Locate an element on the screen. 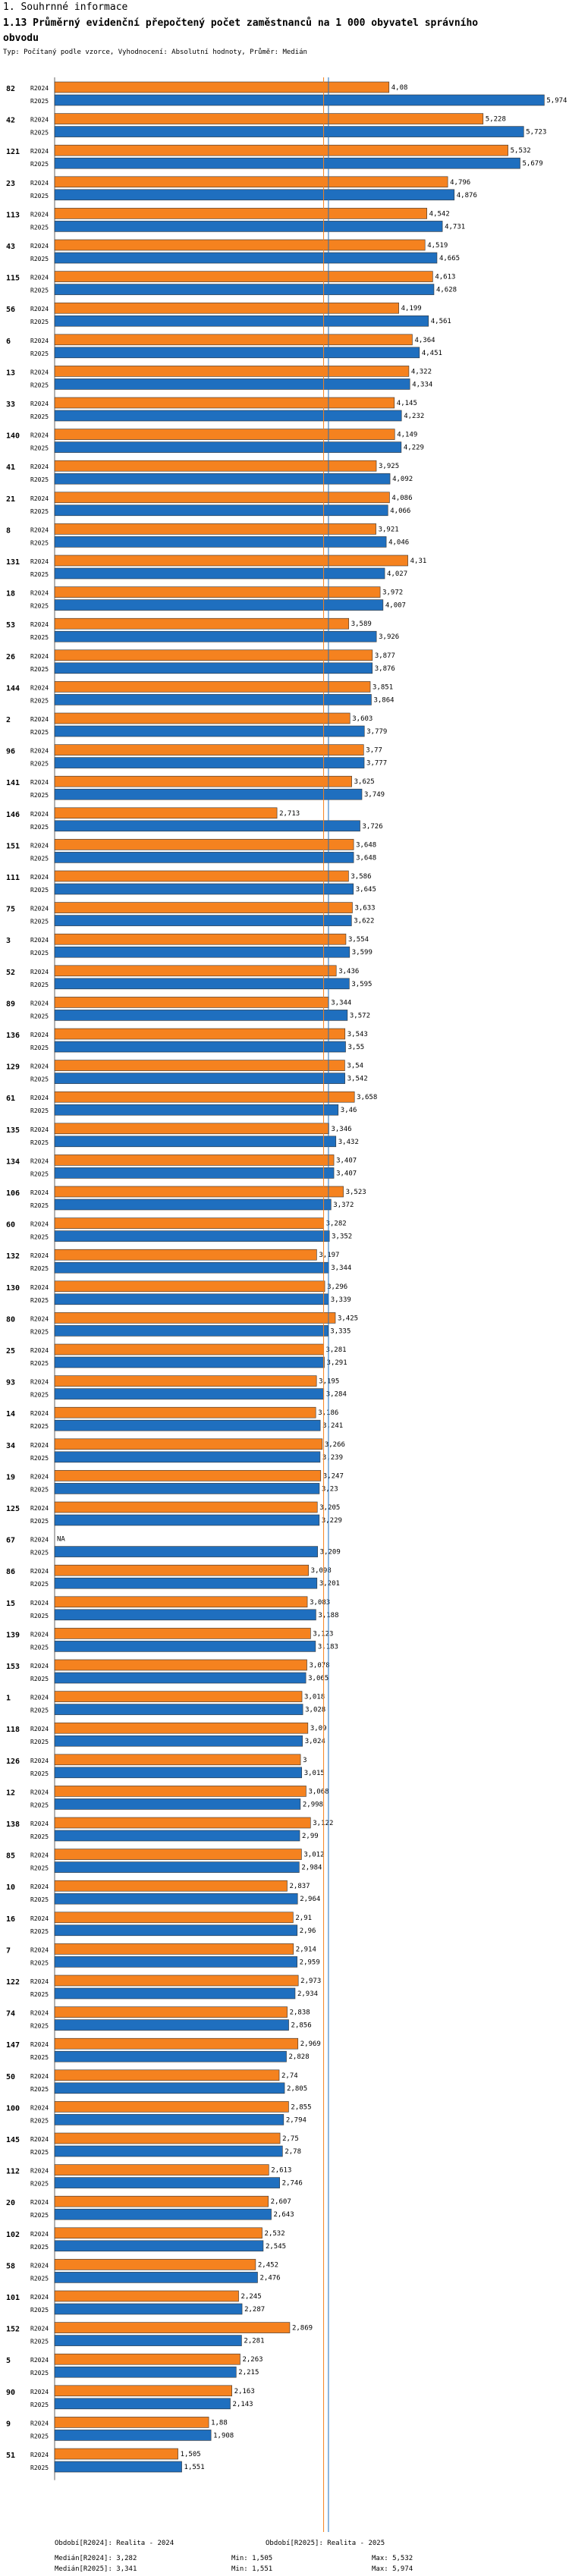 Image resolution: width=569 pixels, height=2576 pixels. median-r2025-label: Medián[R2025]: 3,341 is located at coordinates (96, 2569).